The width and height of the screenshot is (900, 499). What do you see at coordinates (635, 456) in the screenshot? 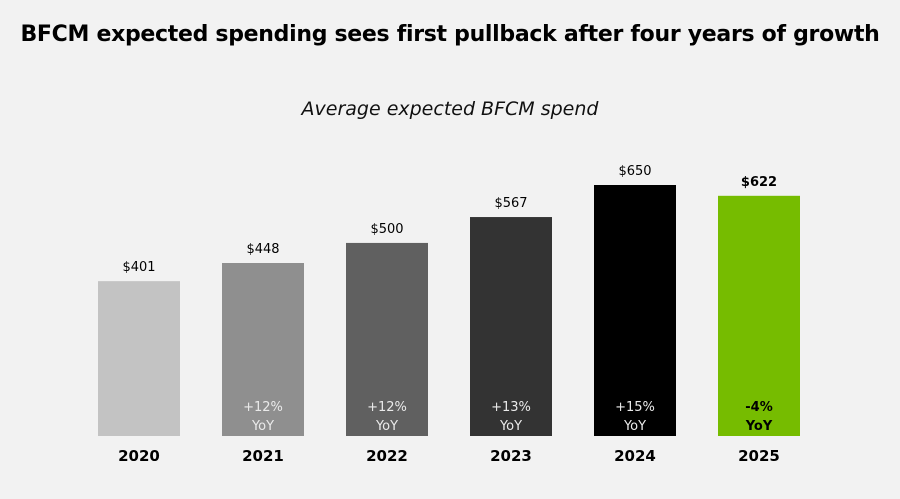
I see `x-tick-label: 2024` at bounding box center [635, 456].